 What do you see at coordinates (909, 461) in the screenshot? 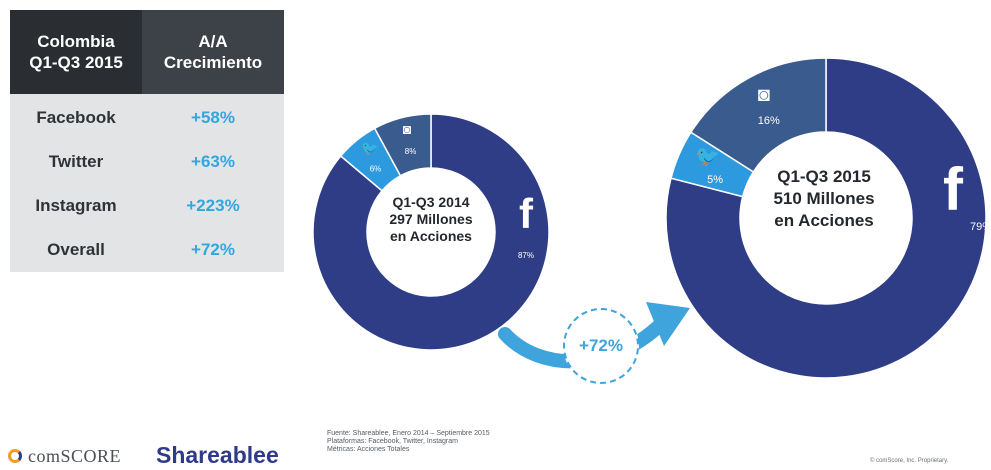
I see `copyright: © comScore, Inc. Proprietary.` at bounding box center [909, 461].